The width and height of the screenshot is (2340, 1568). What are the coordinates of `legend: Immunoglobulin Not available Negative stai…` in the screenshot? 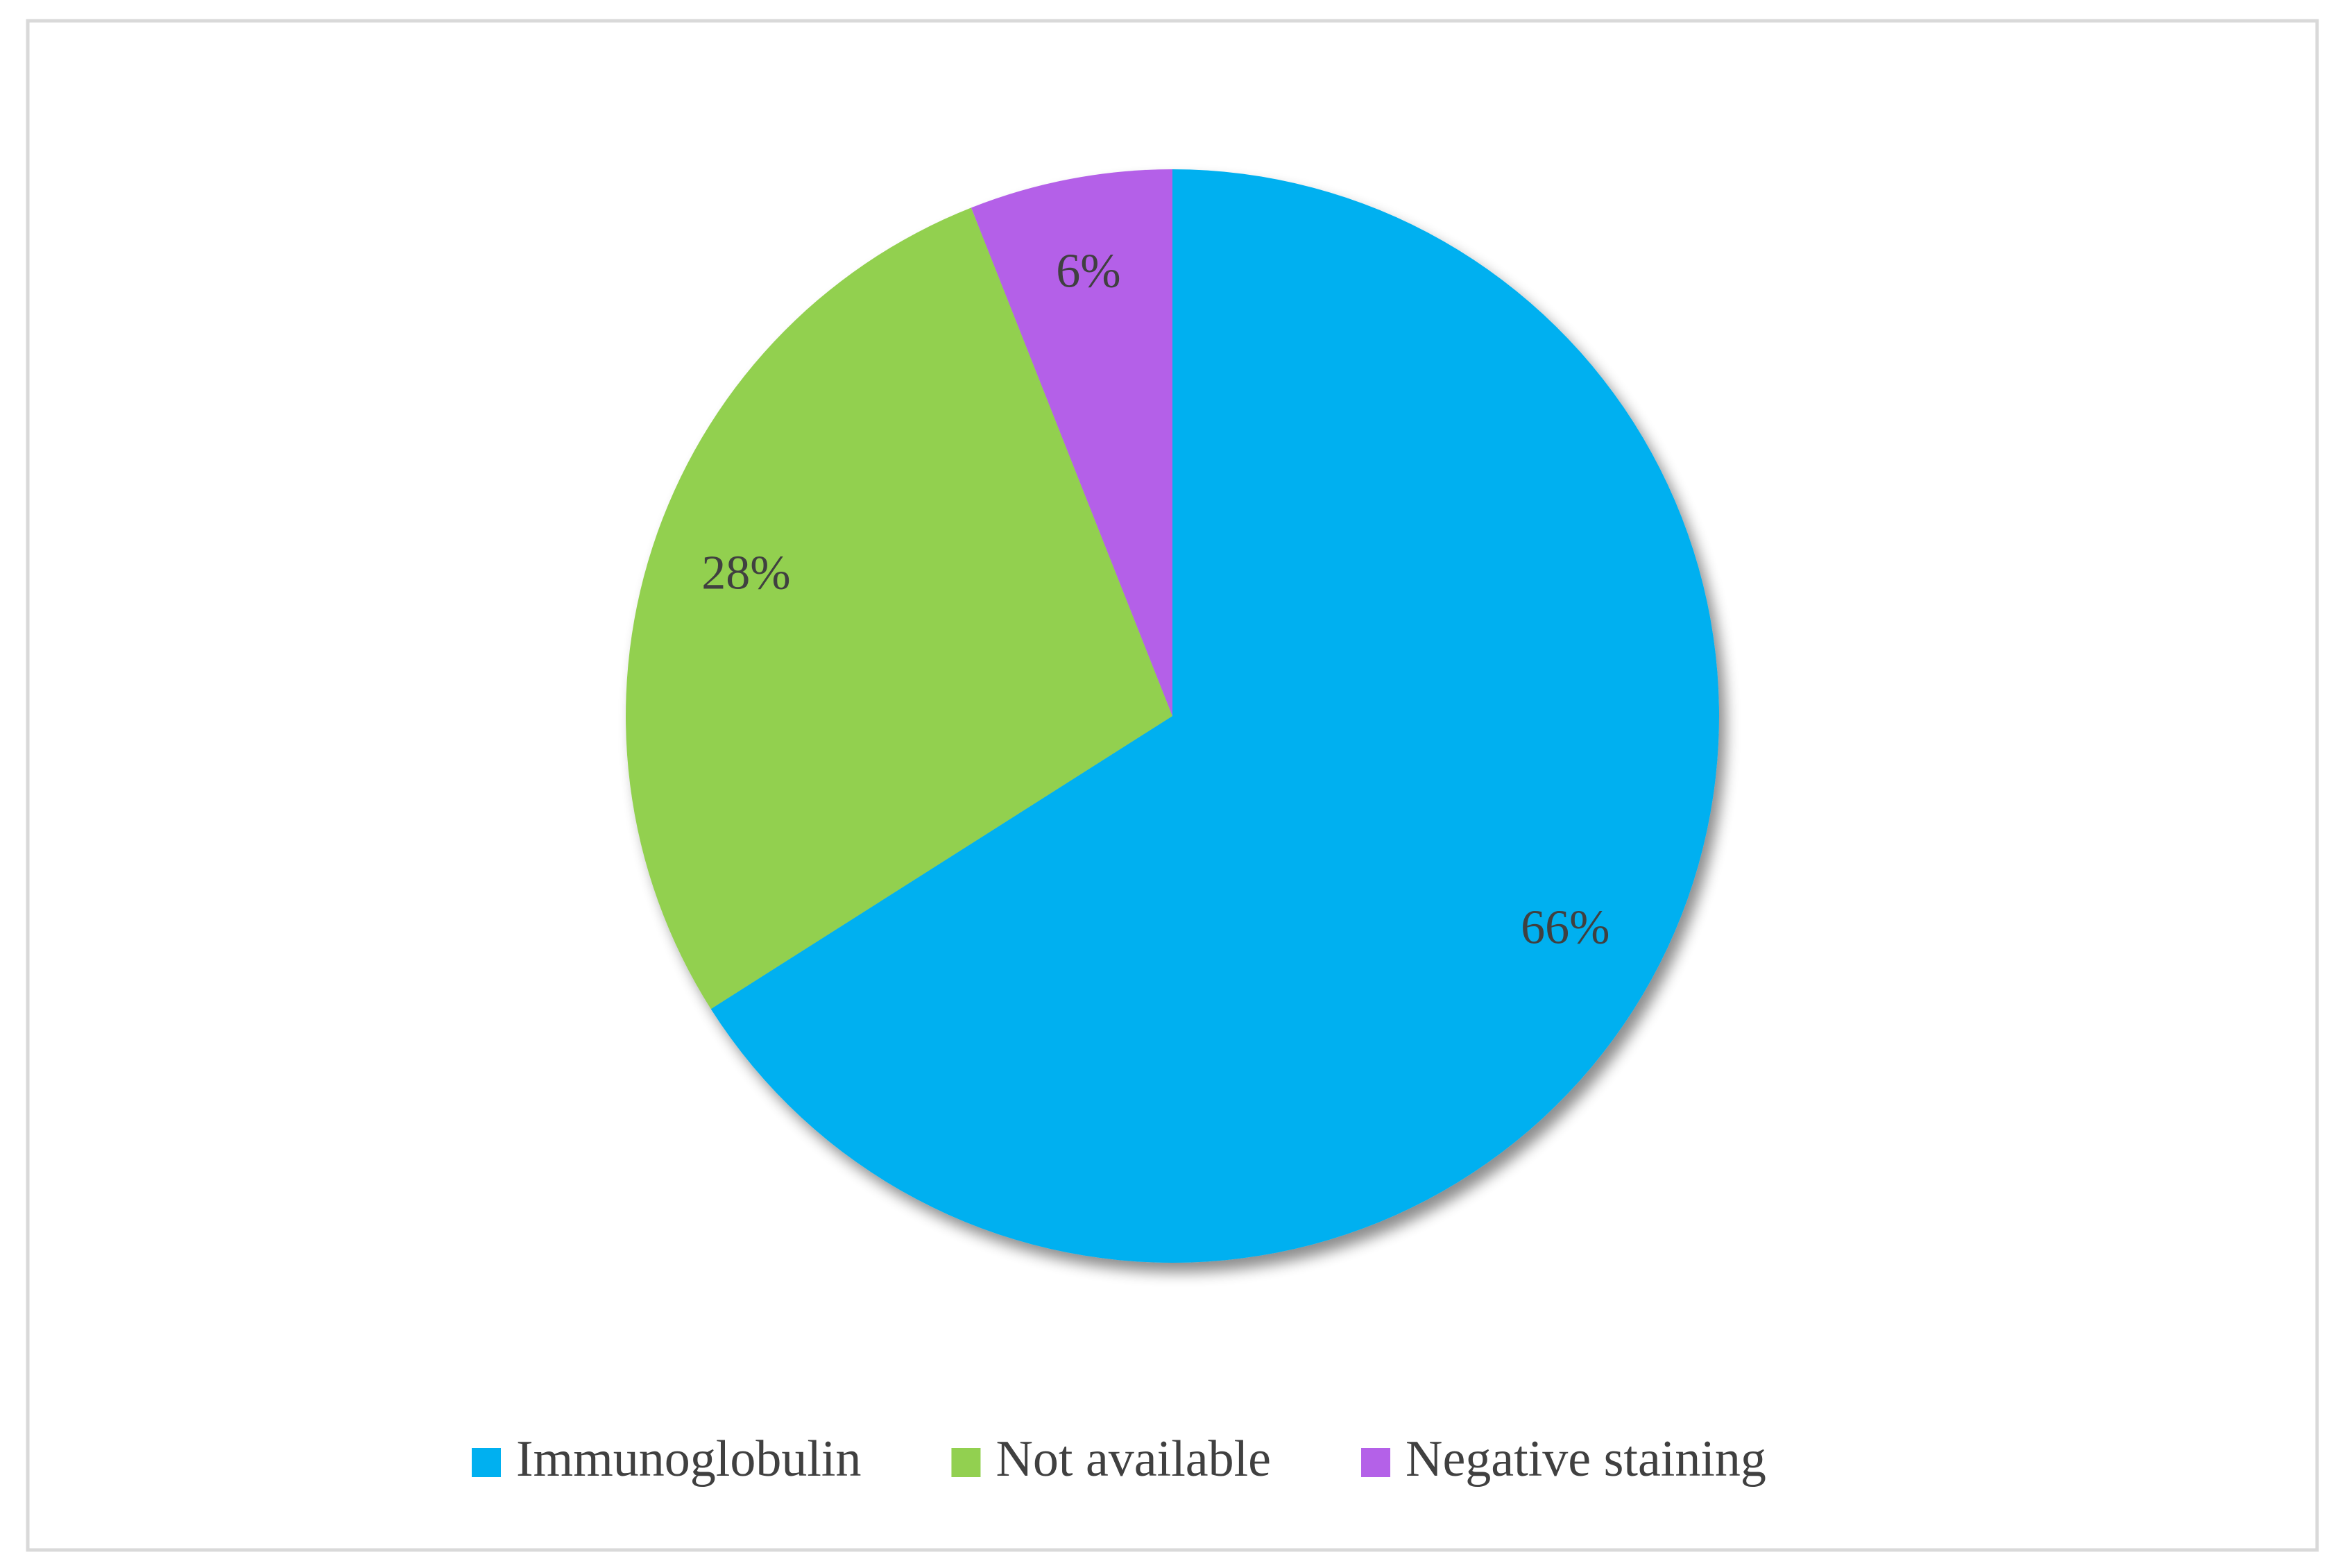 It's located at (1119, 1459).